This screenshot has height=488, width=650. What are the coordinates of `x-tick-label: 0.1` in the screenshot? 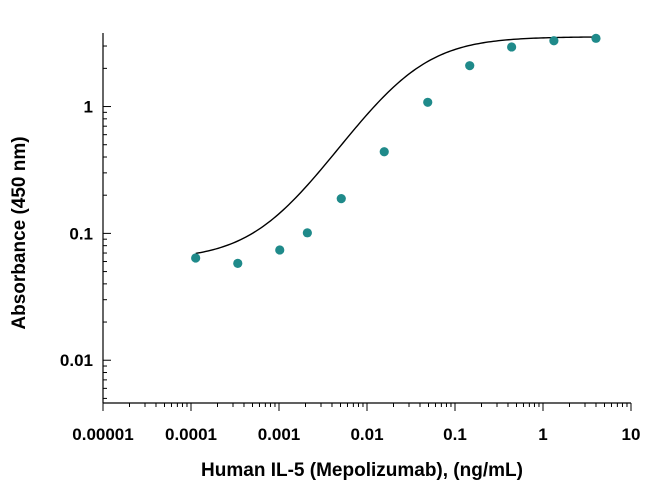 It's located at (455, 434).